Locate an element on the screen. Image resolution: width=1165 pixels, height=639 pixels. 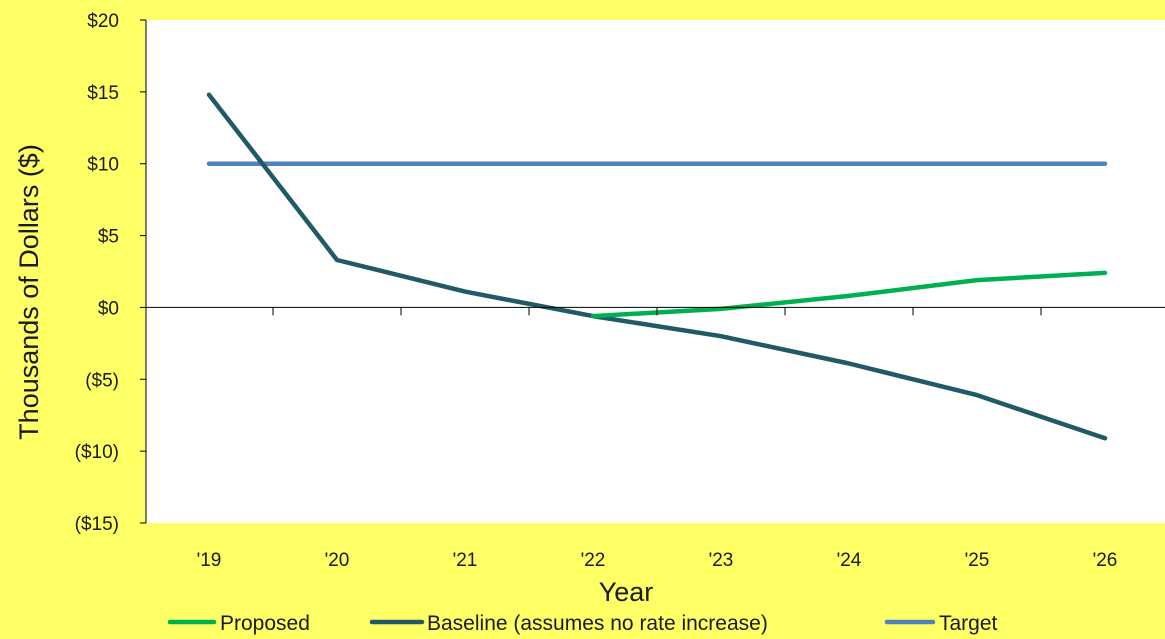
legend-label: Proposed is located at coordinates (265, 623).